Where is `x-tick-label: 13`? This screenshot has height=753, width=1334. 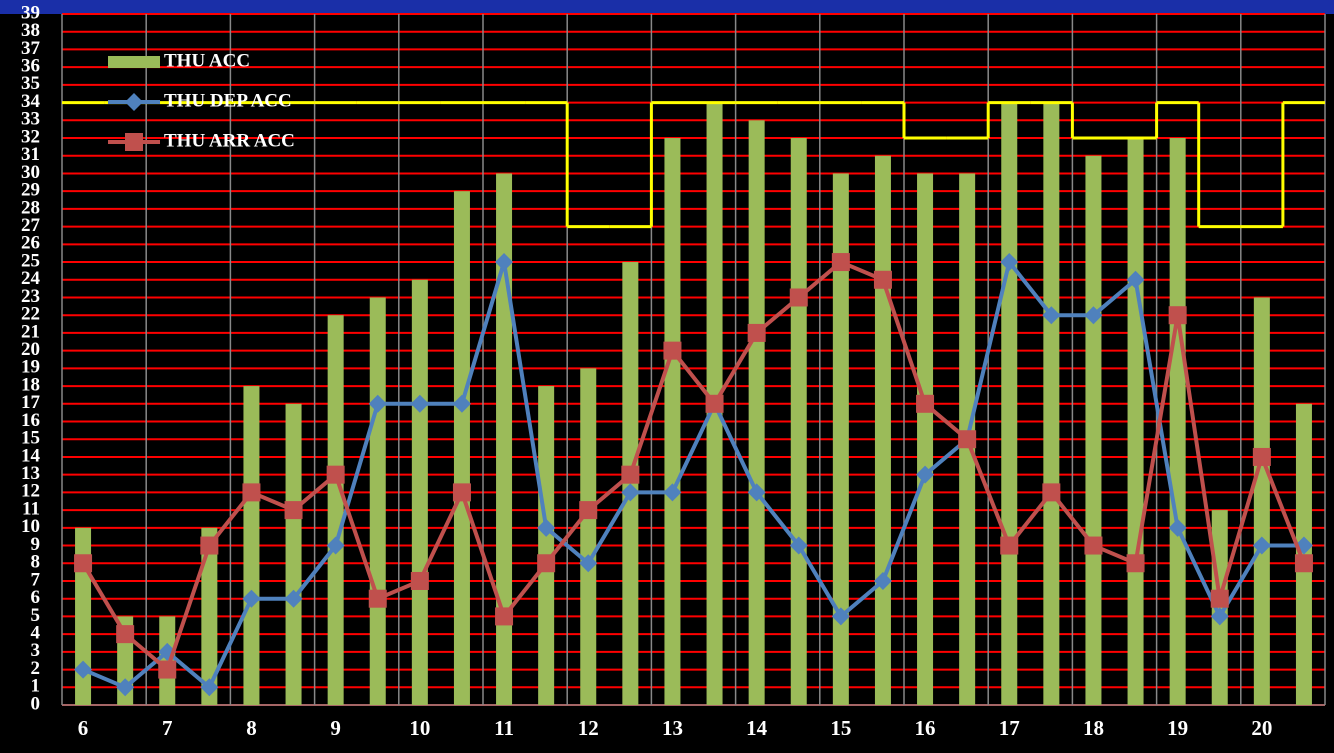 x-tick-label: 13 is located at coordinates (672, 728).